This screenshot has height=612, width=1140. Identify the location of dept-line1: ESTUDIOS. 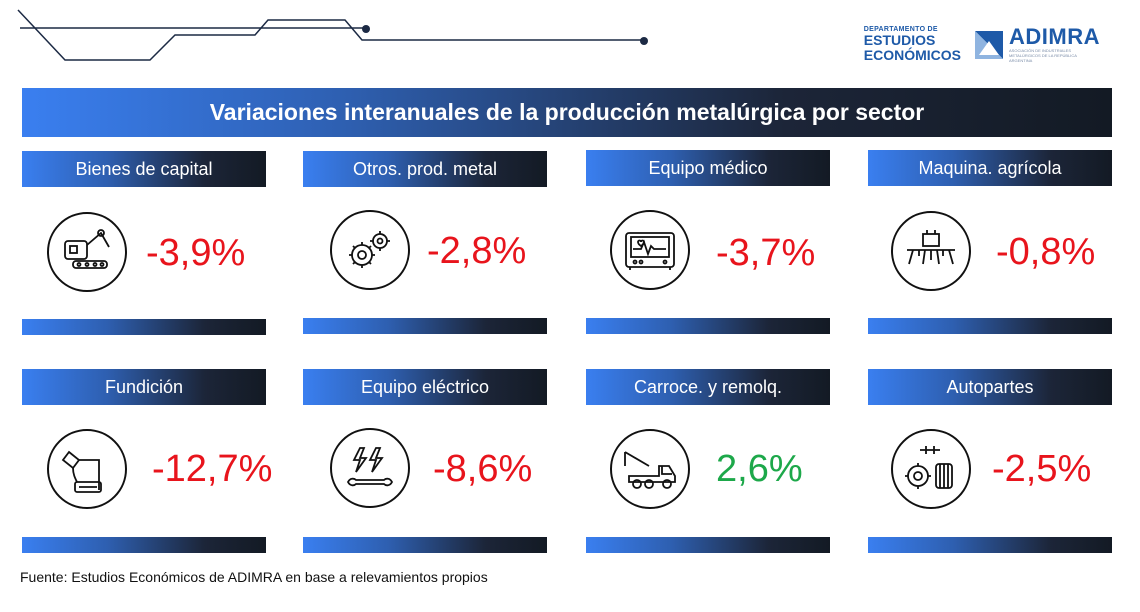
(899, 40).